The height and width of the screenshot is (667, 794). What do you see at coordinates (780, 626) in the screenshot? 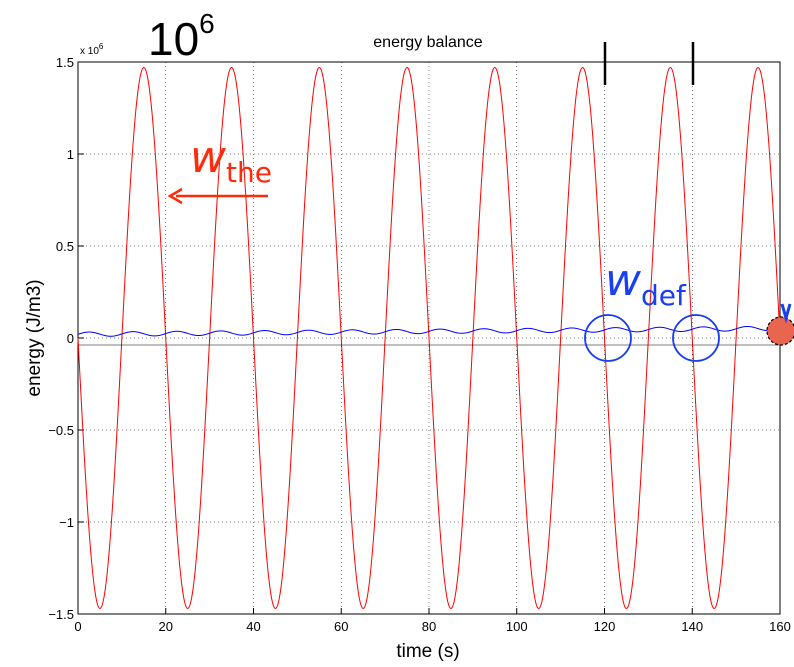
I see `x-tick-label: 160` at bounding box center [780, 626].